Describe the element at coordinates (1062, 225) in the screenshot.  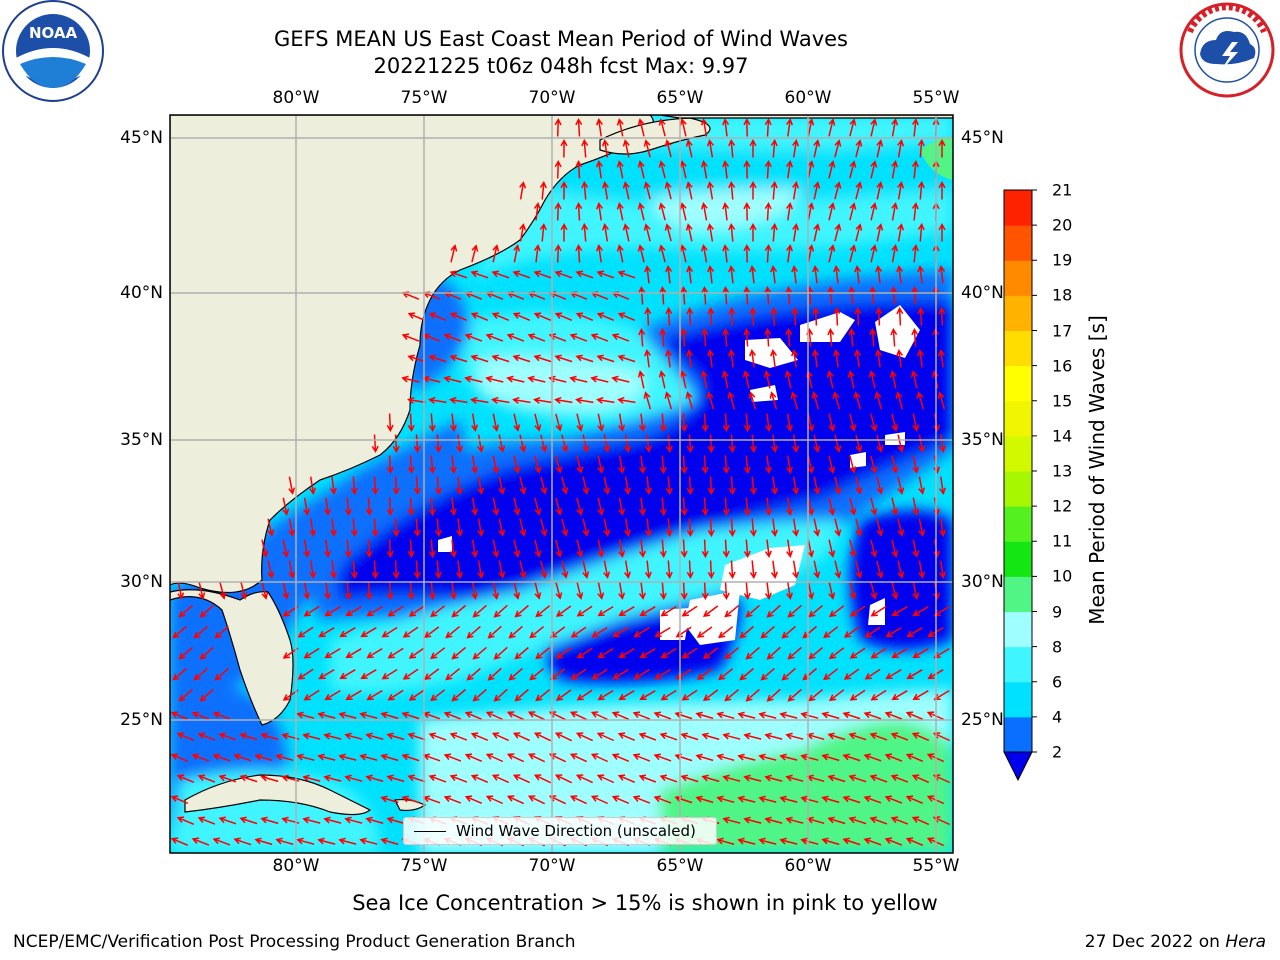
I see `colorbar-tick-label: 20` at that location.